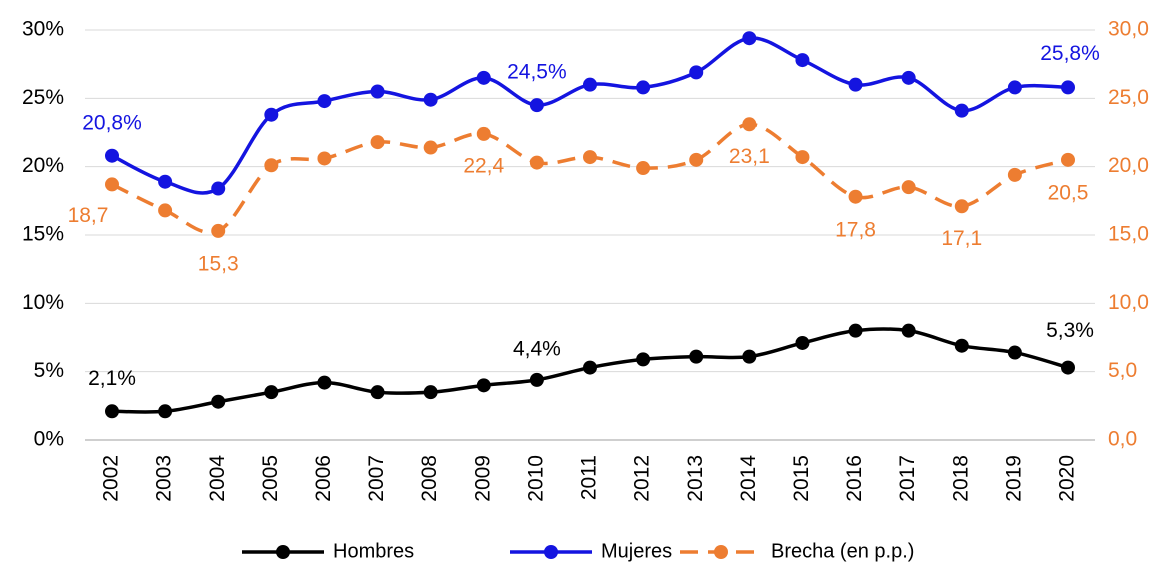 This screenshot has width=1175, height=568. I want to click on data-label: 2,1%, so click(112, 378).